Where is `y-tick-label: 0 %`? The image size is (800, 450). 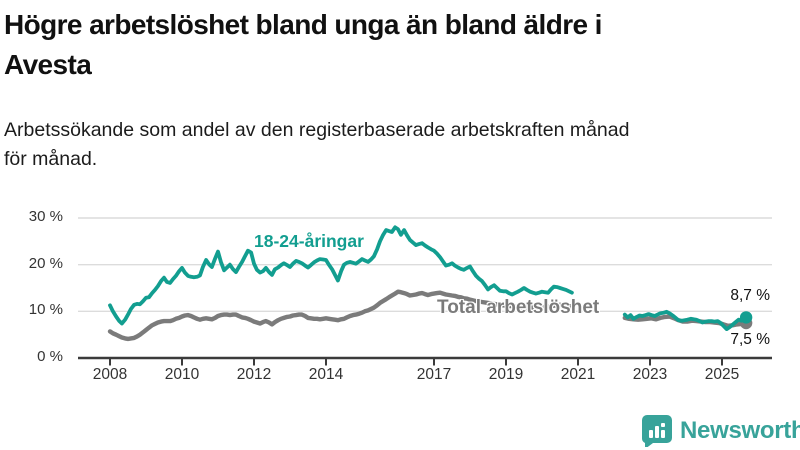
y-tick-label: 0 % is located at coordinates (50, 356).